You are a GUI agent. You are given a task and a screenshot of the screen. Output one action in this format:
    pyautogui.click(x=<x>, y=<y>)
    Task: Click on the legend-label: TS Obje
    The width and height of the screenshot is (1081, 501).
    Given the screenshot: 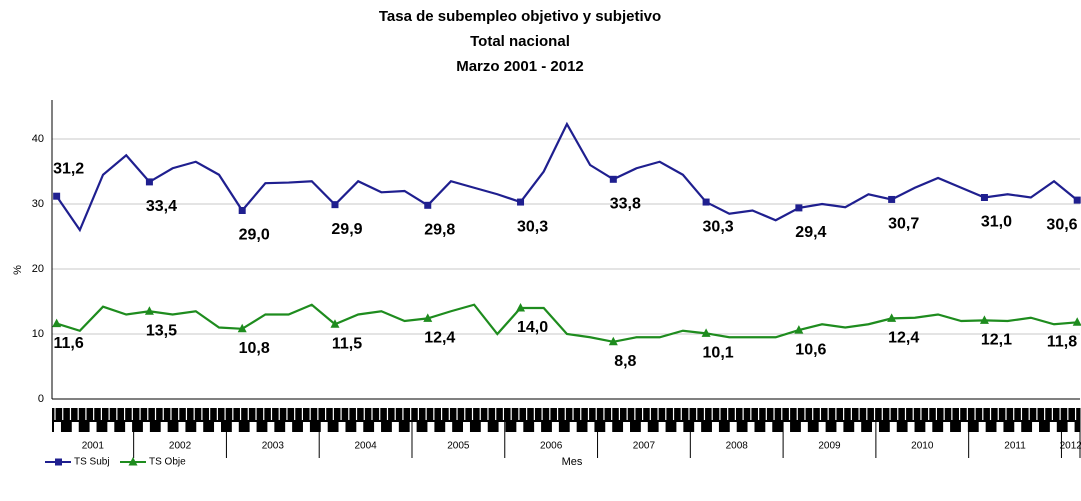 What is the action you would take?
    pyautogui.click(x=167, y=462)
    